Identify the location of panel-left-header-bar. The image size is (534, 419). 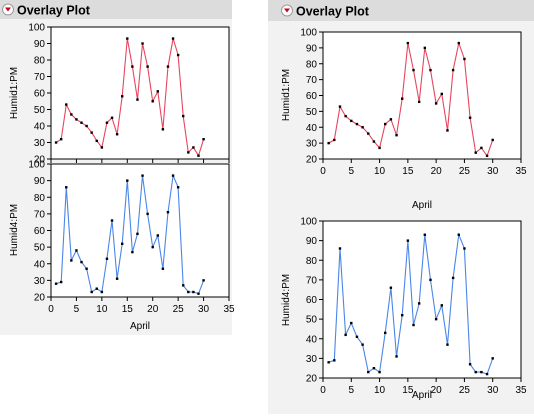
(116, 9).